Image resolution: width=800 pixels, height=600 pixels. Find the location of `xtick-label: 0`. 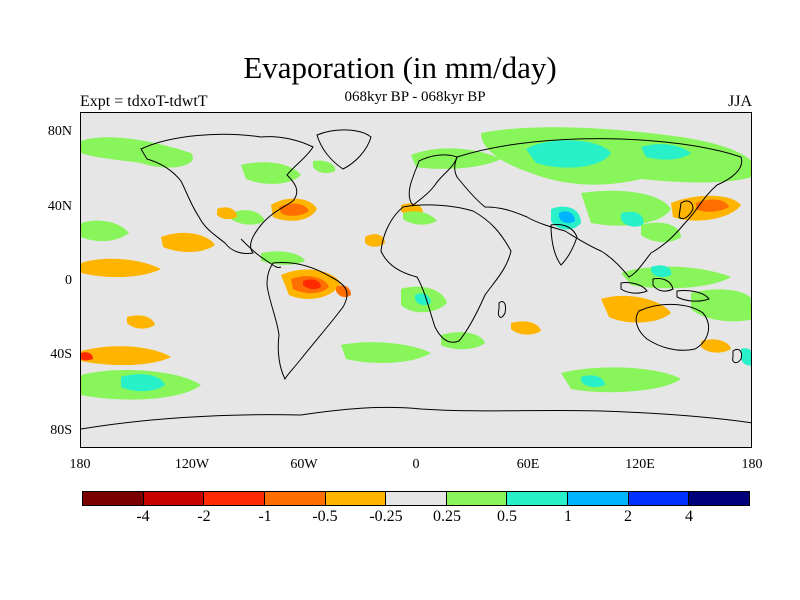

xtick-label: 0 is located at coordinates (416, 464).